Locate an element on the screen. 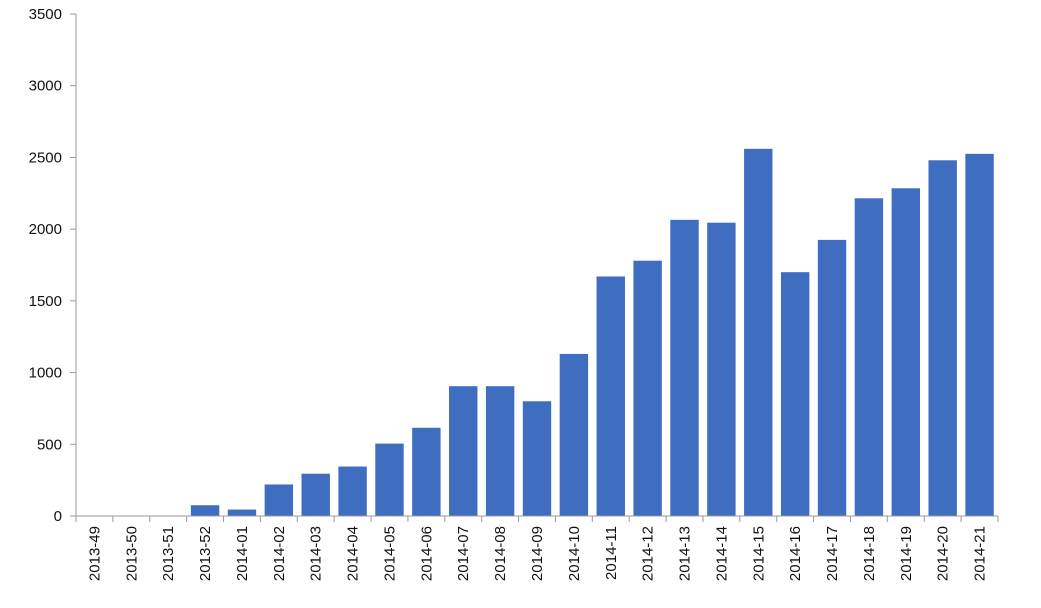 The image size is (1041, 608). x-tick-label: 2014-03 is located at coordinates (316, 553).